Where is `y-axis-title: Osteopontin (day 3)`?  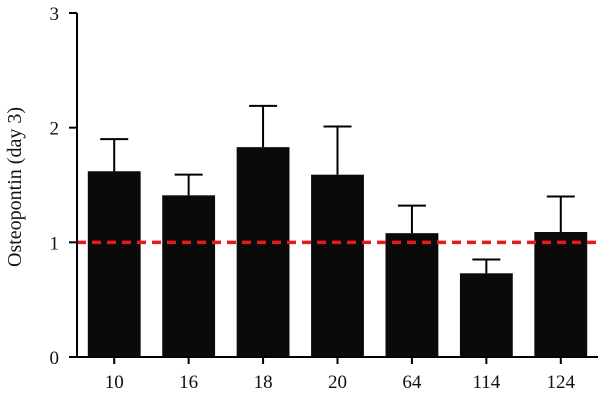 y-axis-title: Osteopontin (day 3) is located at coordinates (15, 187).